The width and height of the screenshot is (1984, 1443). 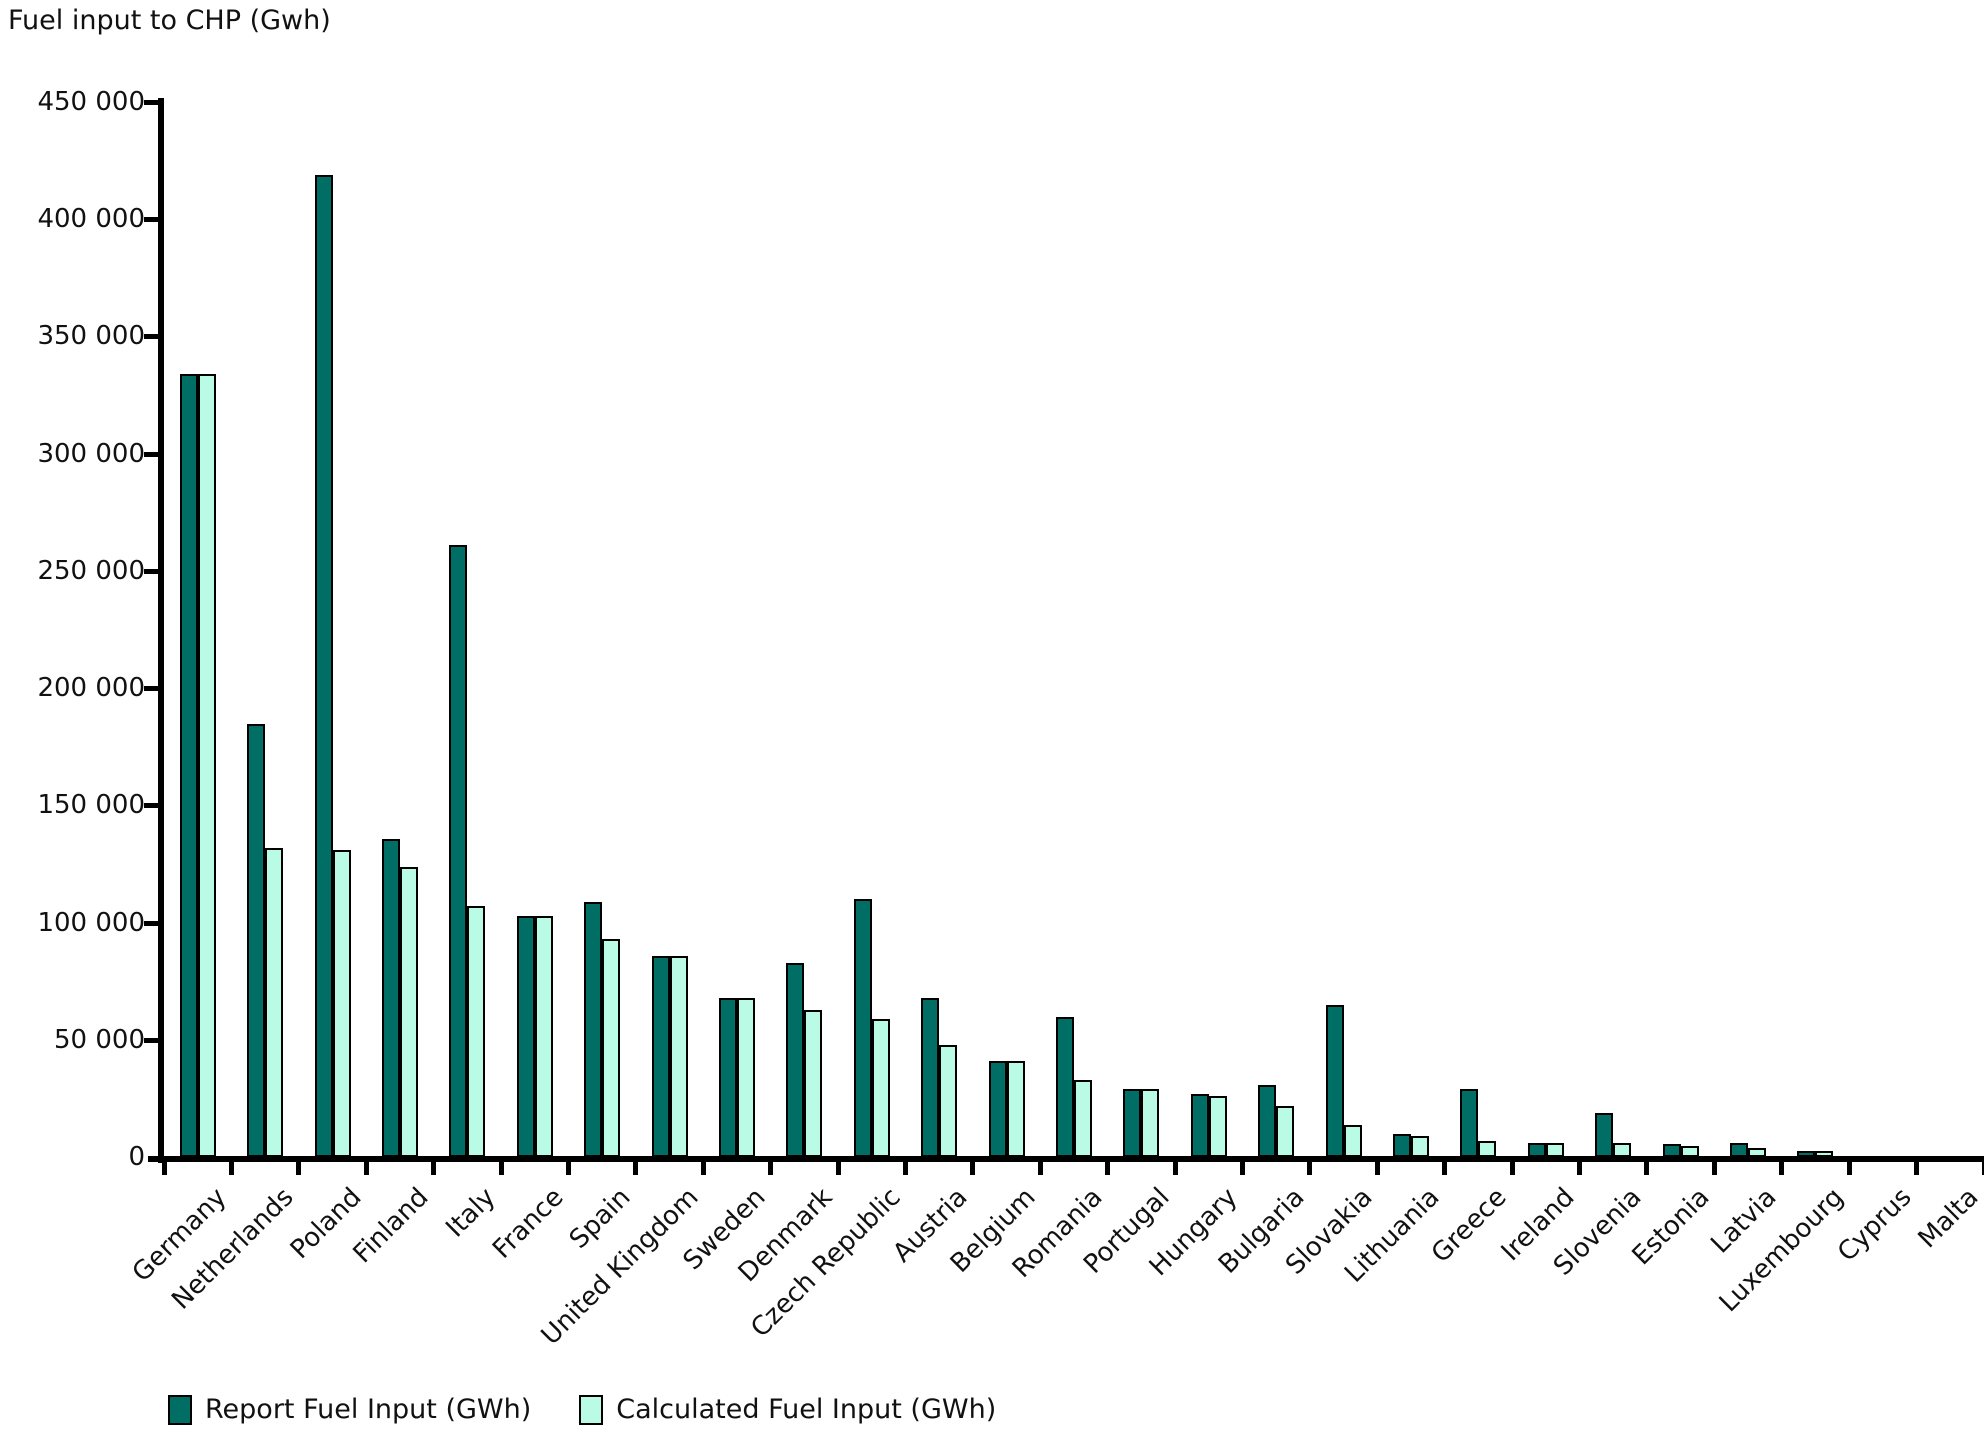 I want to click on y-tick-label: 150 000, so click(x=91, y=805).